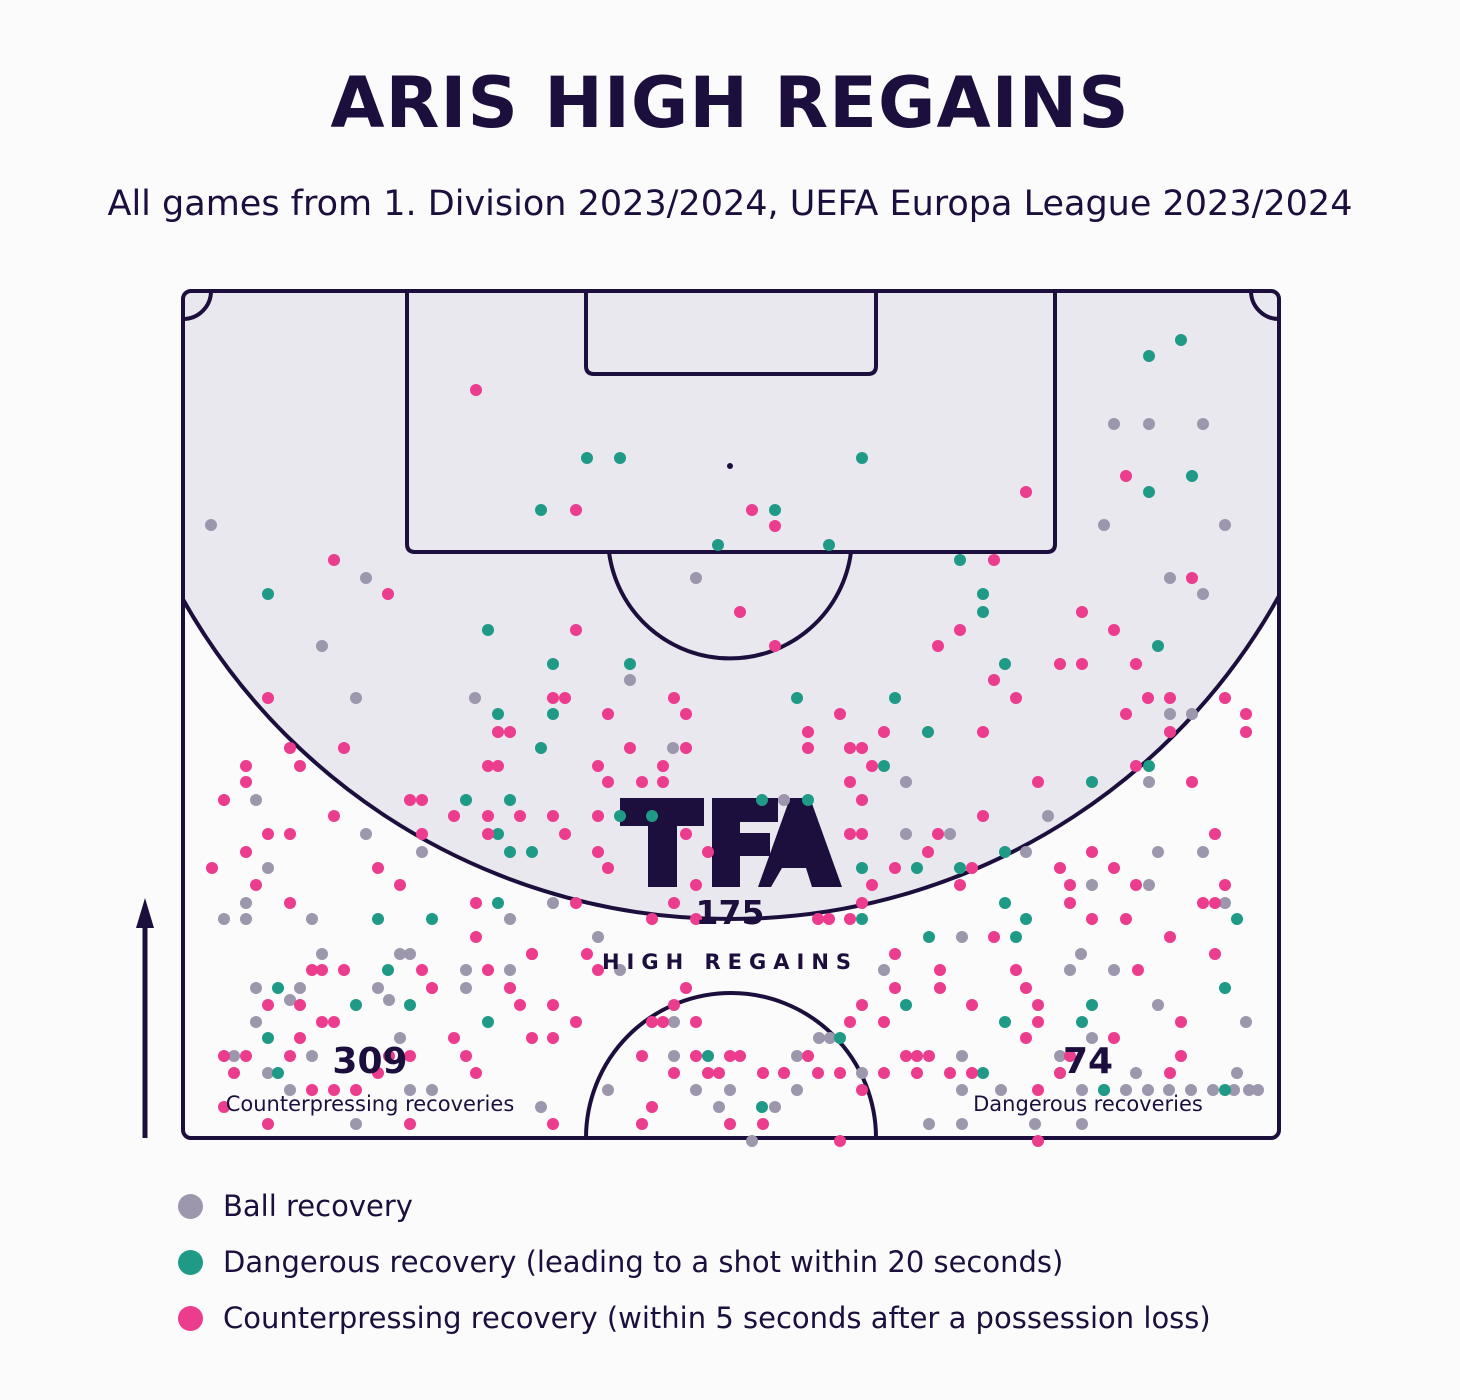 Image resolution: width=1460 pixels, height=1400 pixels. I want to click on penalty-spot, so click(730, 466).